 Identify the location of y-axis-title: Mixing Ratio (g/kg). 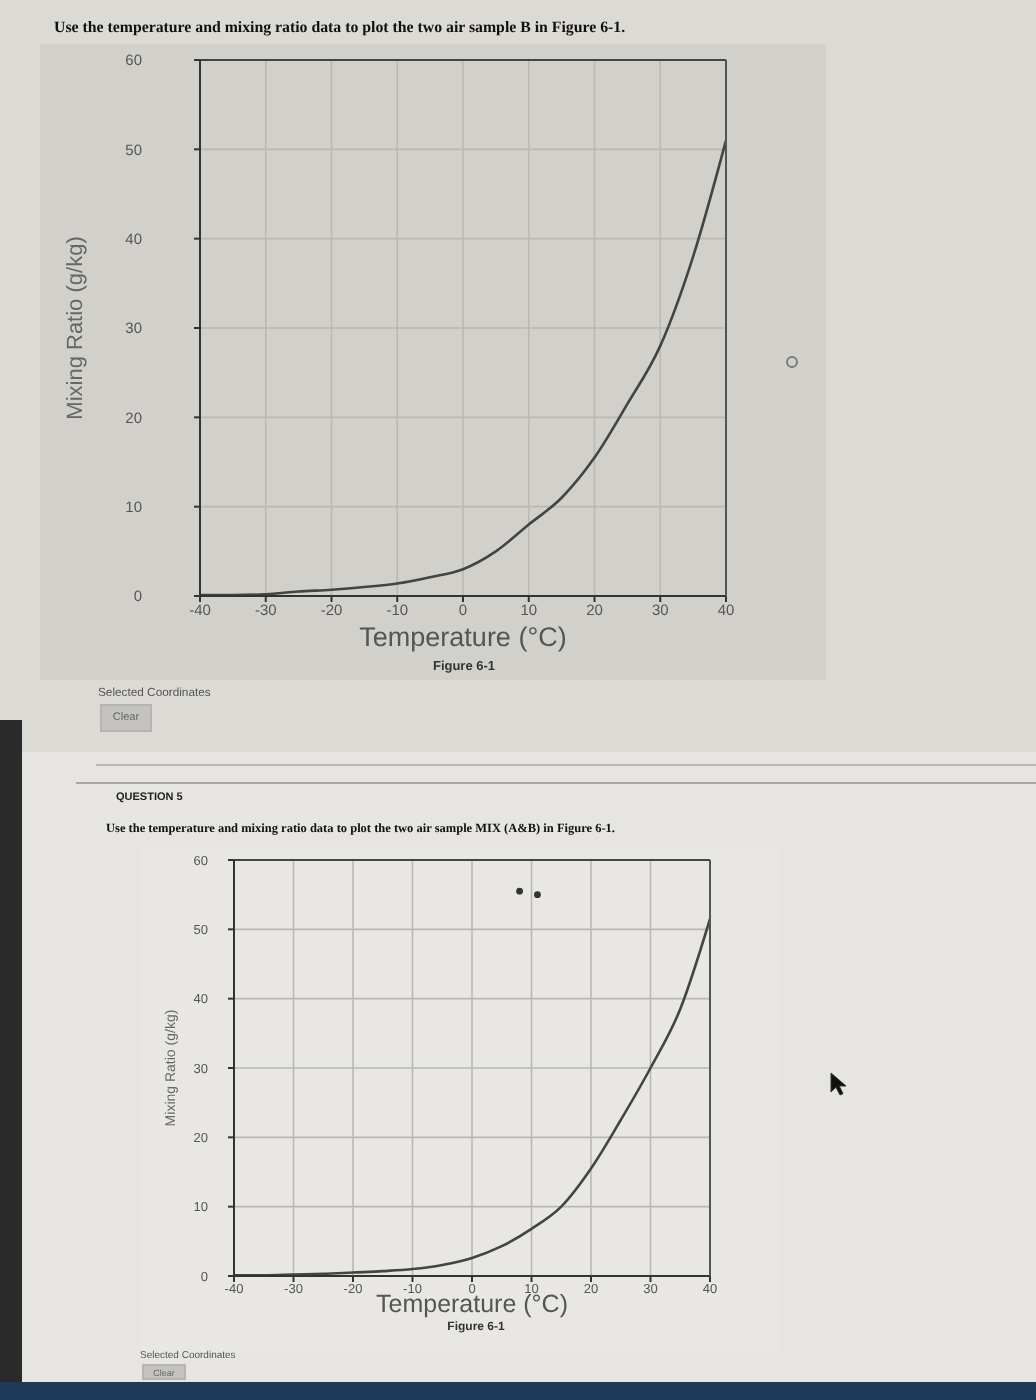
(75, 328).